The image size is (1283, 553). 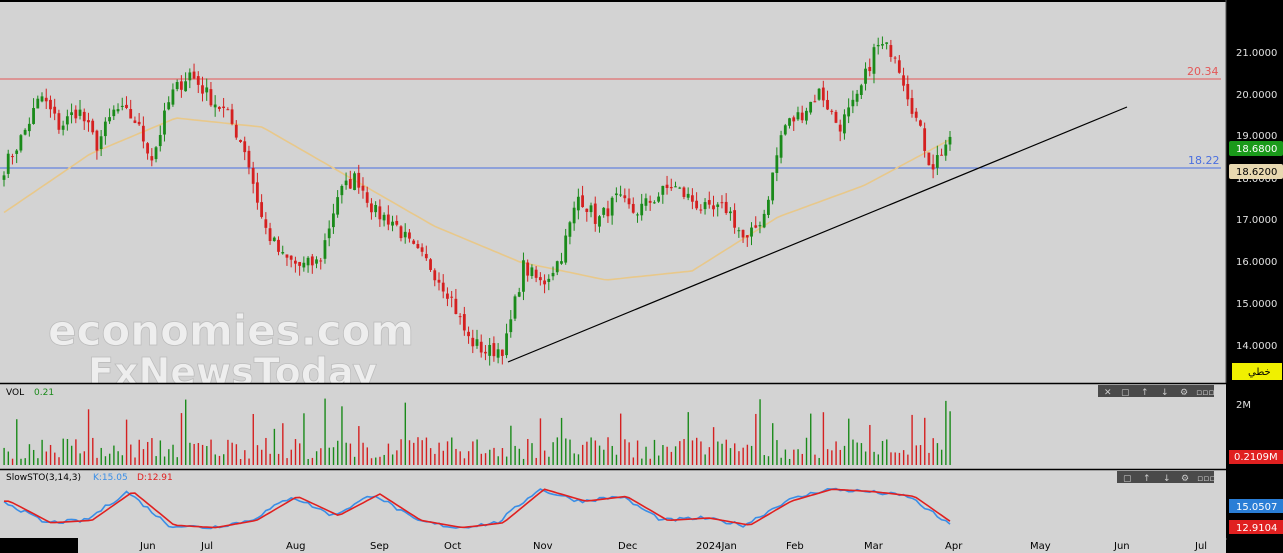 What do you see at coordinates (1259, 372) in the screenshot?
I see `line-mode-button-label: خطي` at bounding box center [1259, 372].